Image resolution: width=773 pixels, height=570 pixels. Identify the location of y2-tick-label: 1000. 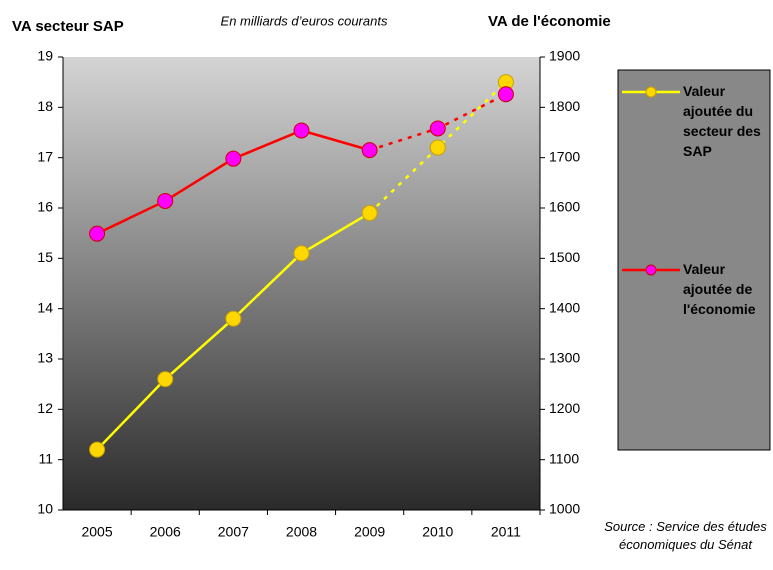
(564, 509).